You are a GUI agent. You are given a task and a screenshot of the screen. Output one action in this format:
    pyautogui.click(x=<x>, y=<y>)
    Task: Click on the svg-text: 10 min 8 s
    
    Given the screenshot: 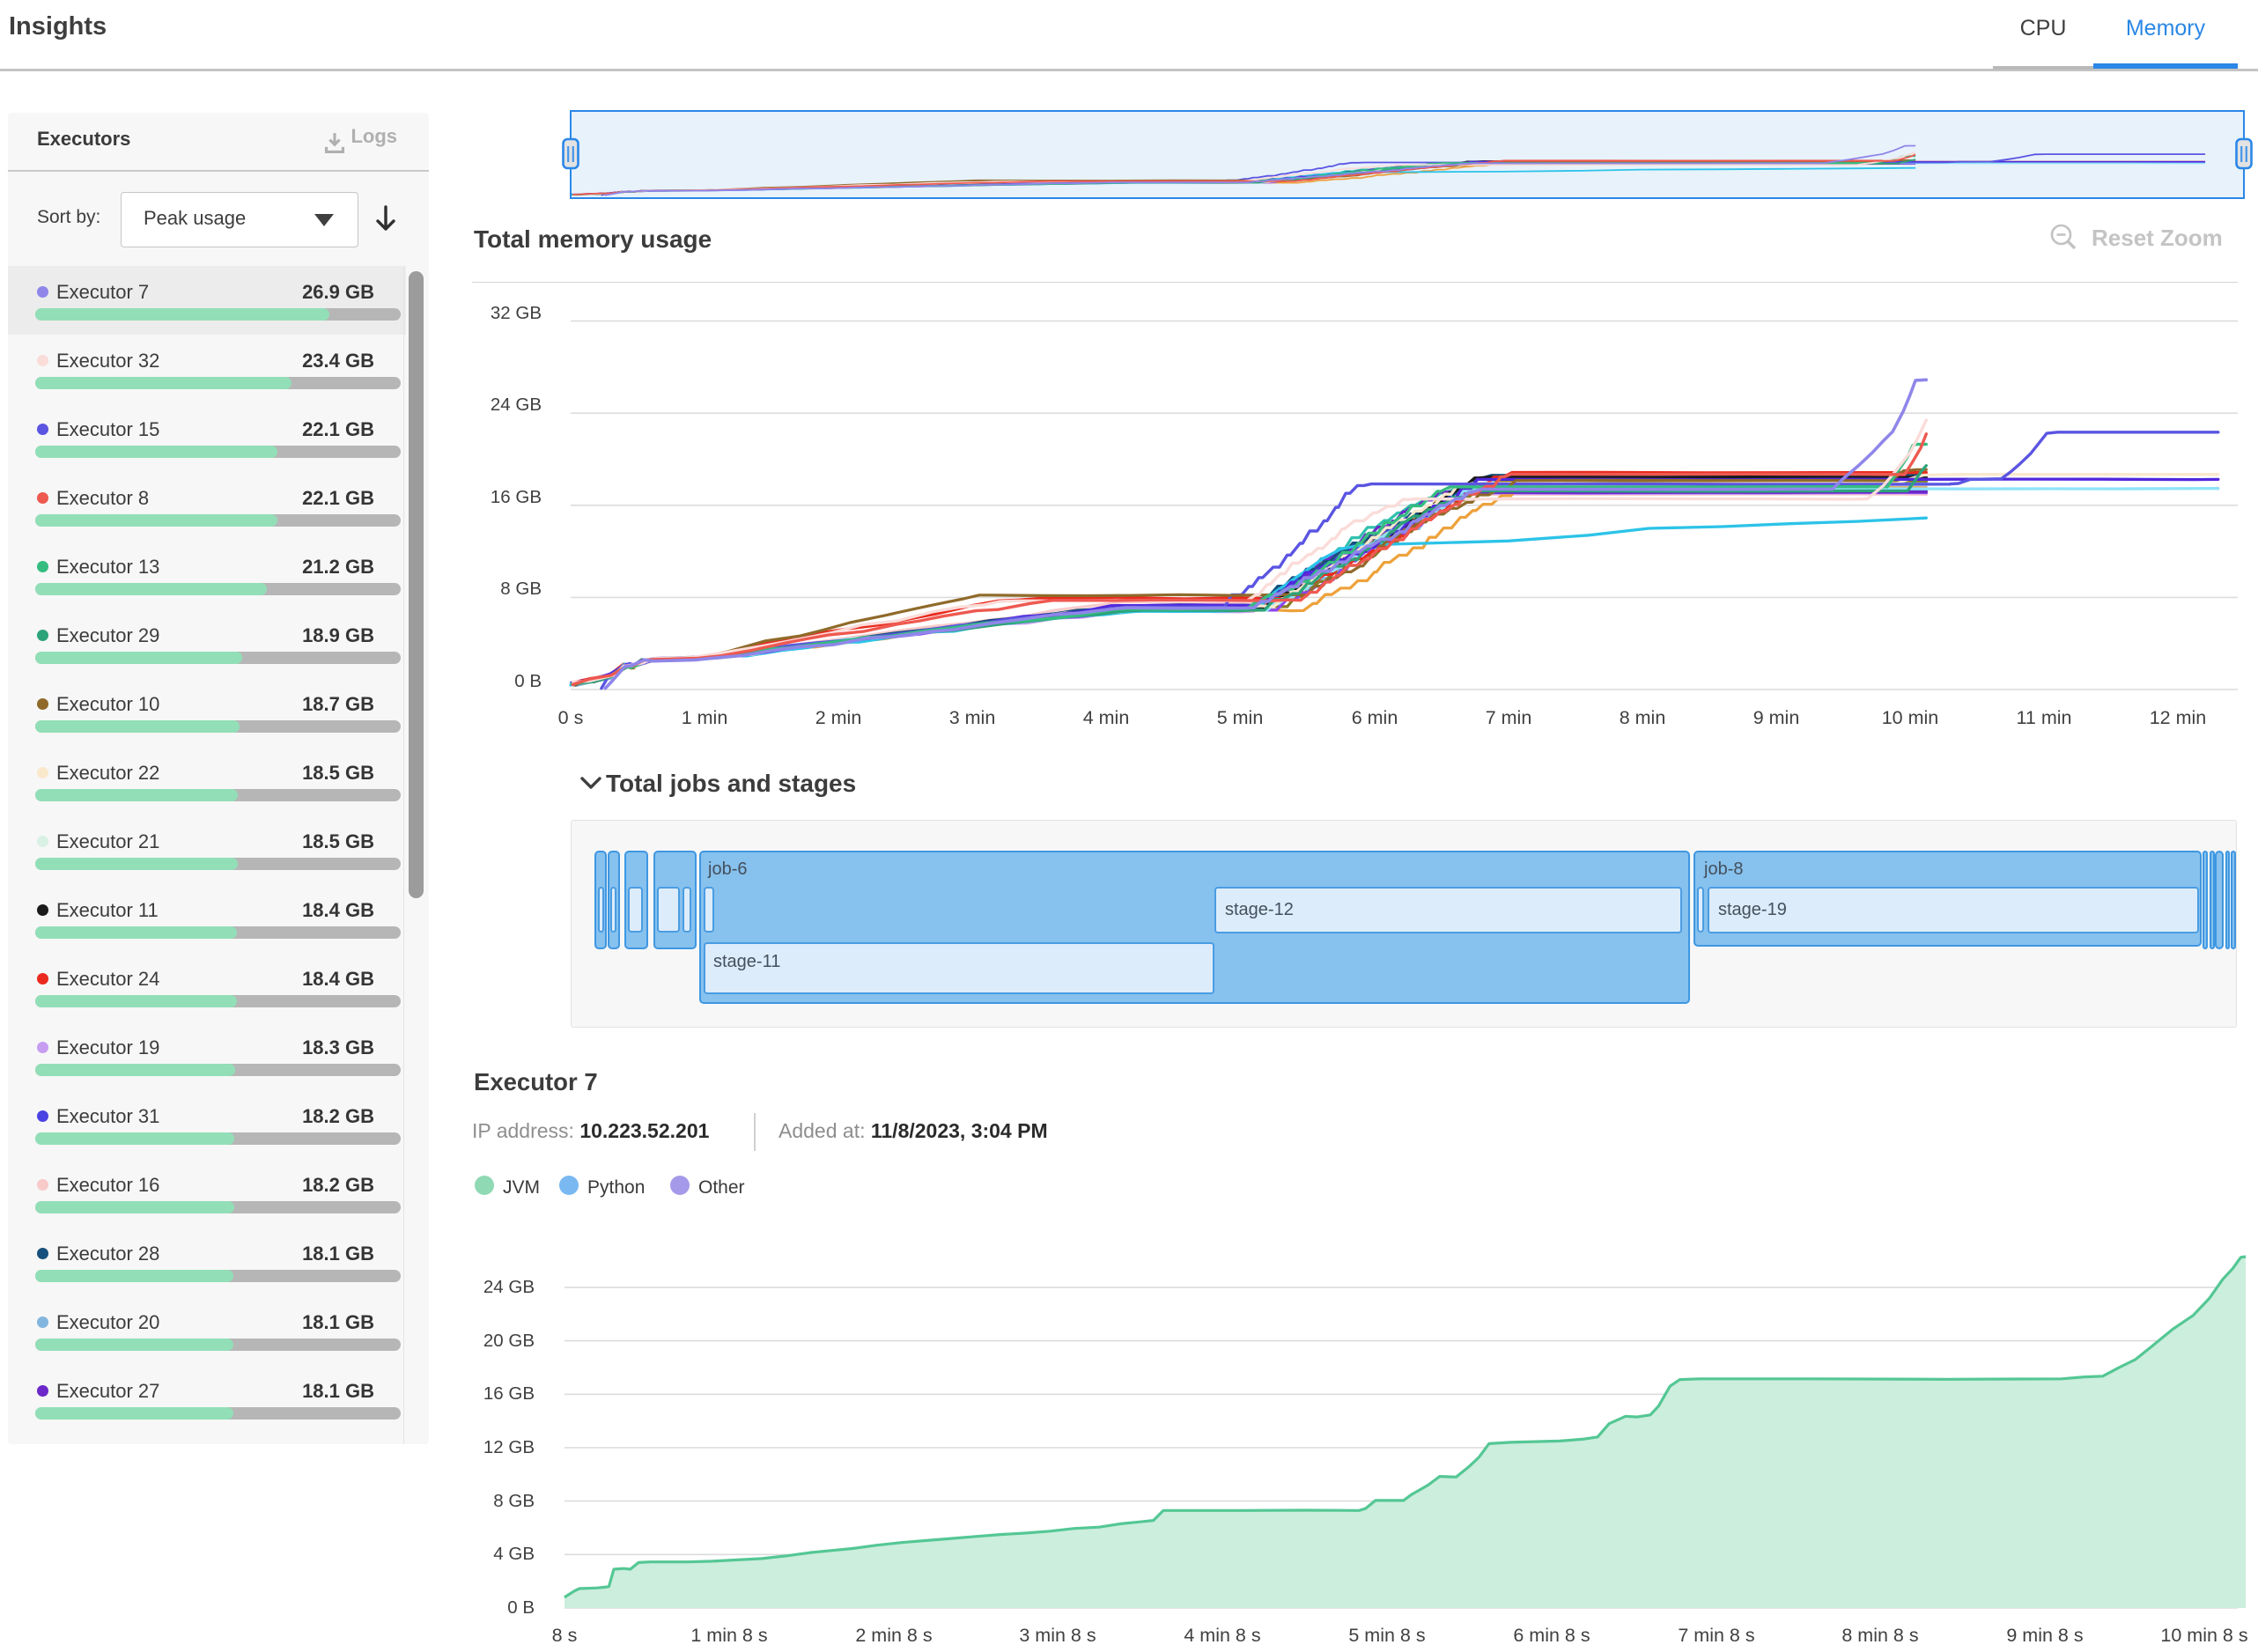 What is the action you would take?
    pyautogui.click(x=2203, y=1635)
    